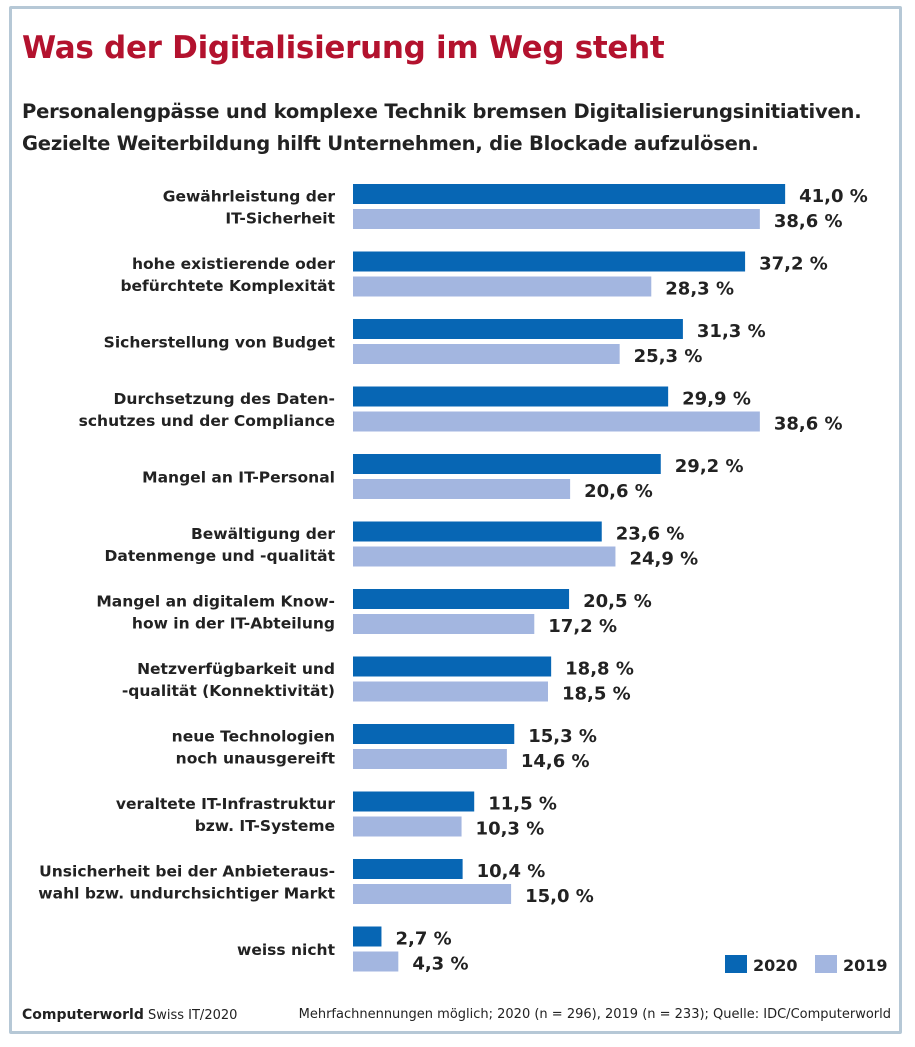 The width and height of the screenshot is (915, 1047). What do you see at coordinates (668, 356) in the screenshot?
I see `value-label: 25,3 %` at bounding box center [668, 356].